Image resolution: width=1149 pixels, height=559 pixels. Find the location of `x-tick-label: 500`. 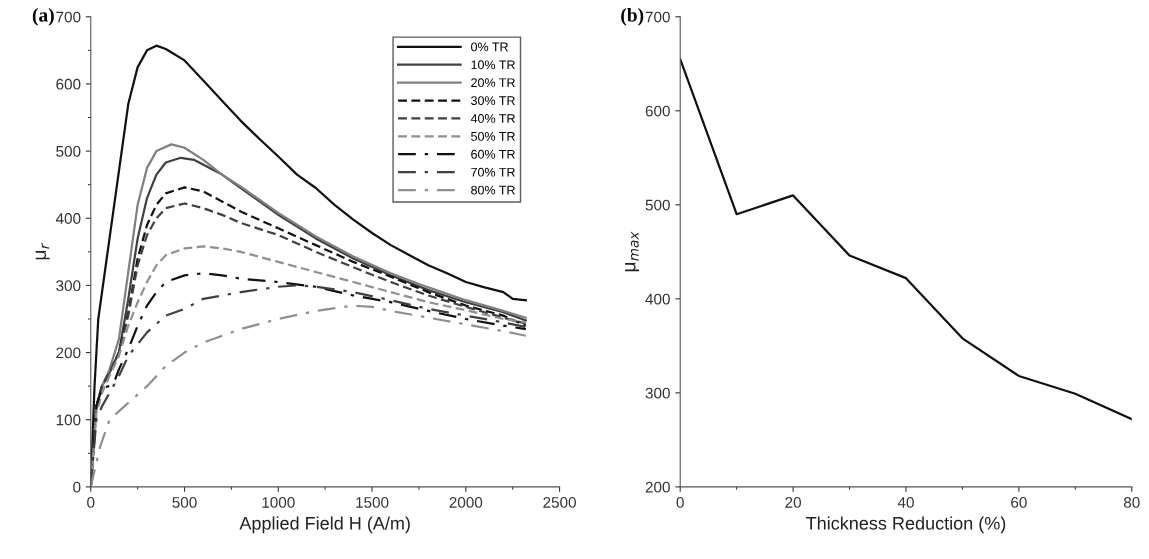

x-tick-label: 500 is located at coordinates (184, 502).